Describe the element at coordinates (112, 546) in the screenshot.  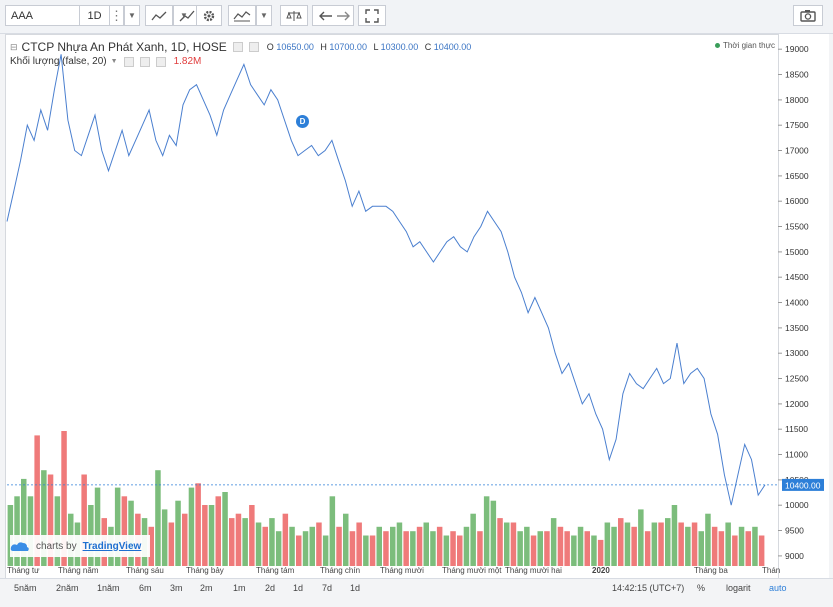
I see `logo-brand: TradingView` at that location.